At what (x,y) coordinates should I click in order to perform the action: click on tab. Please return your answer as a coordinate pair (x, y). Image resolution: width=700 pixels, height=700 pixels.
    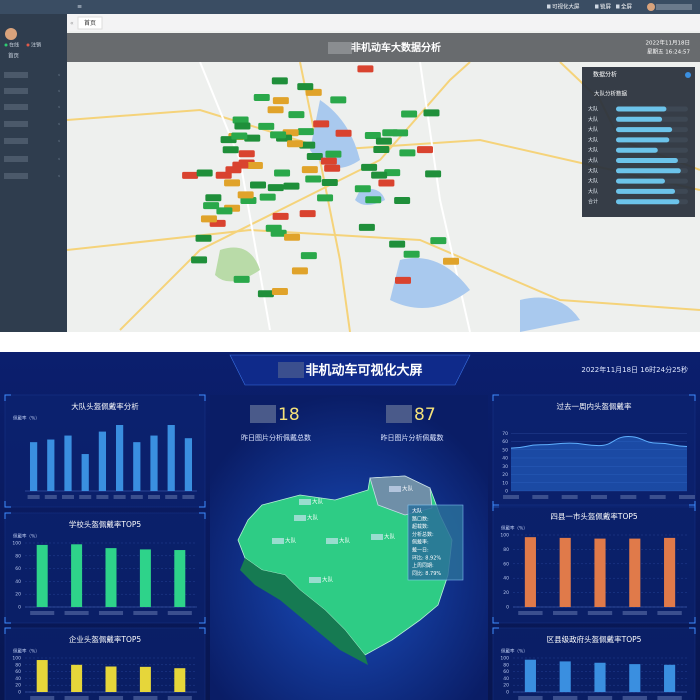
    Looking at the image, I should click on (90, 23).